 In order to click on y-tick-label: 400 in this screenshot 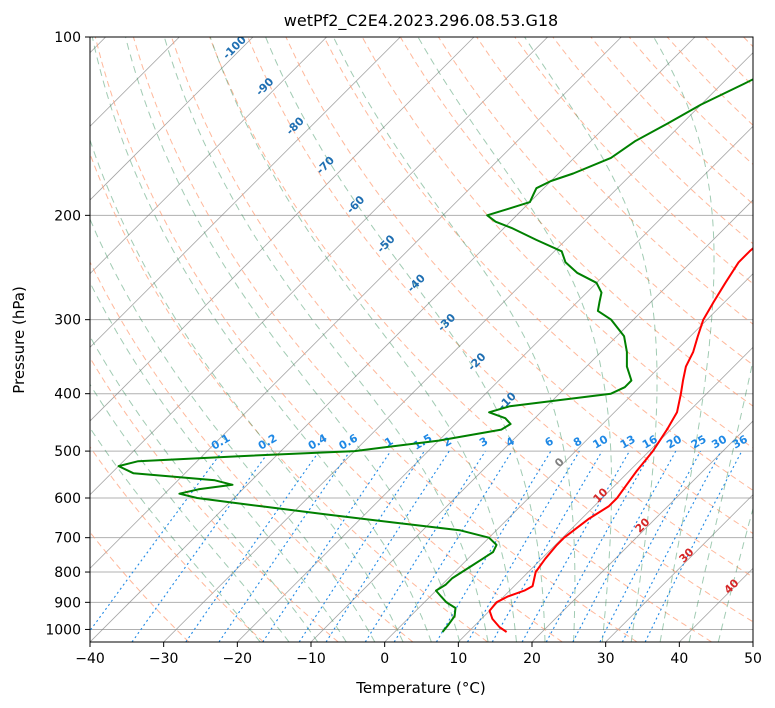, I will do `click(67, 395)`.